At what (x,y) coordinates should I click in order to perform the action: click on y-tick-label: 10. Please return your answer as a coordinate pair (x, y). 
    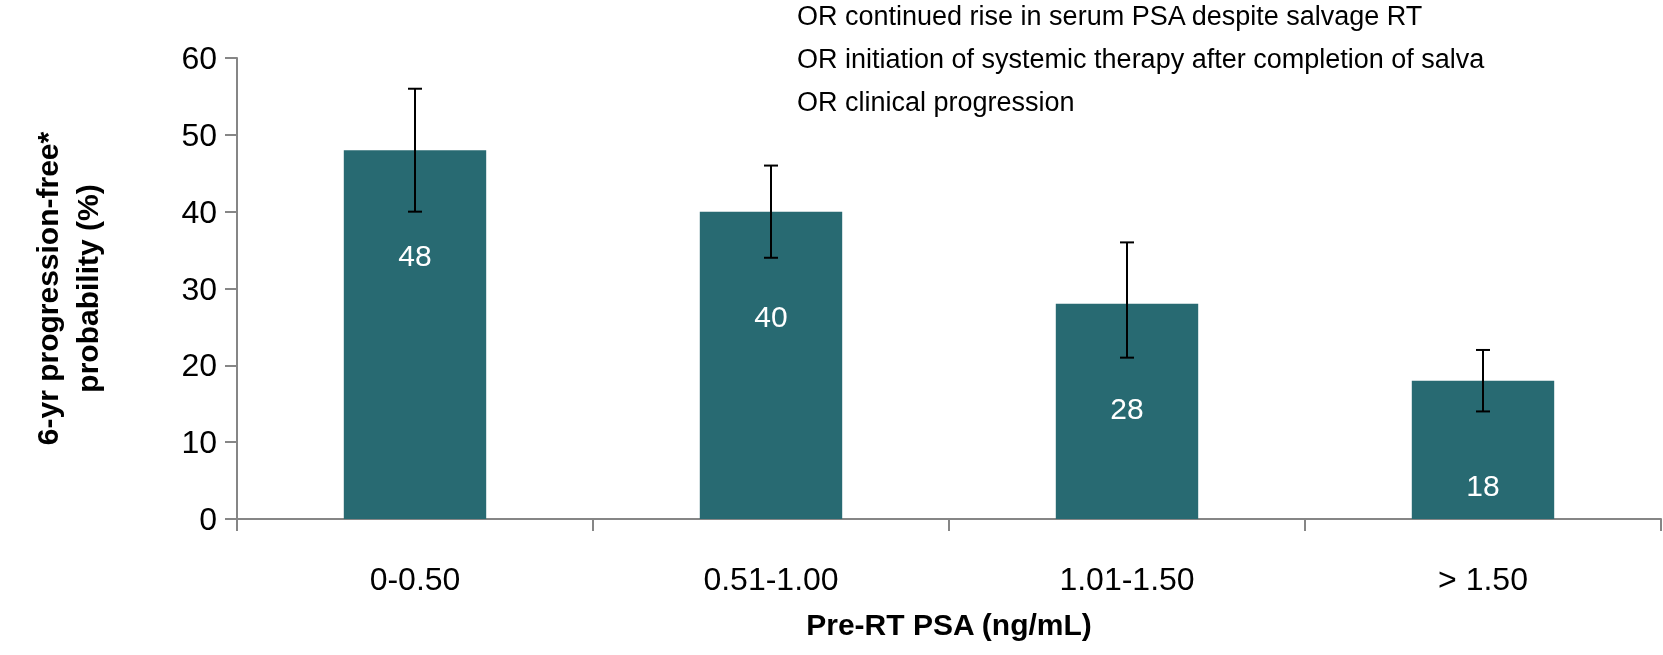
    Looking at the image, I should click on (199, 442).